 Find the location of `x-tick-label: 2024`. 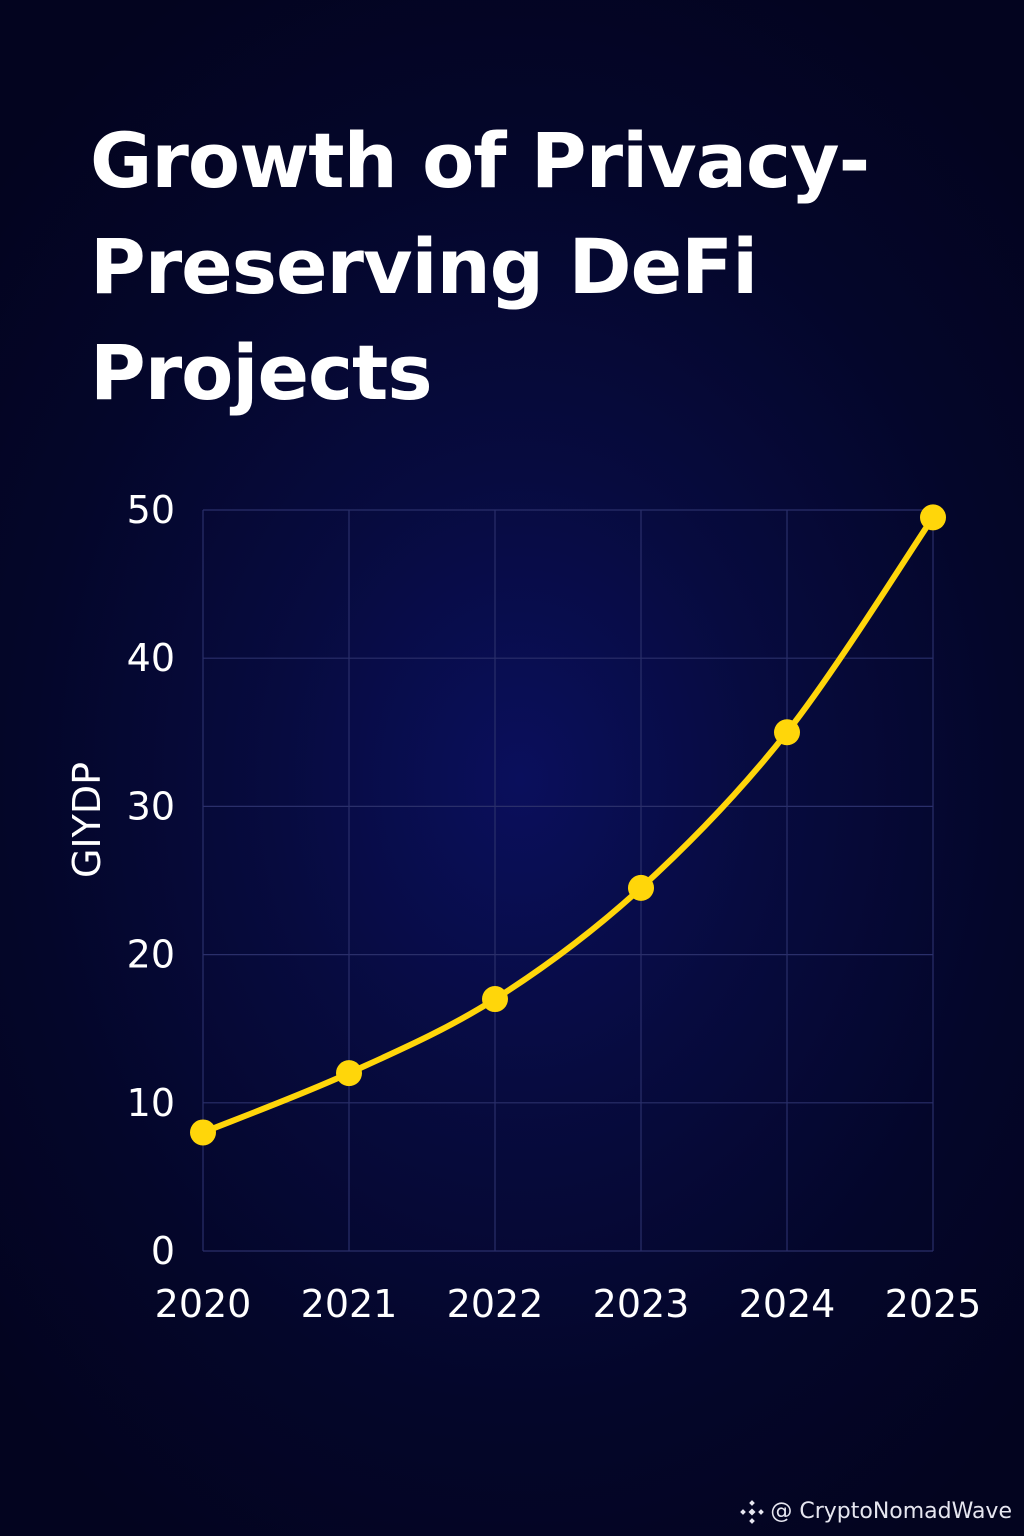

x-tick-label: 2024 is located at coordinates (787, 1304).